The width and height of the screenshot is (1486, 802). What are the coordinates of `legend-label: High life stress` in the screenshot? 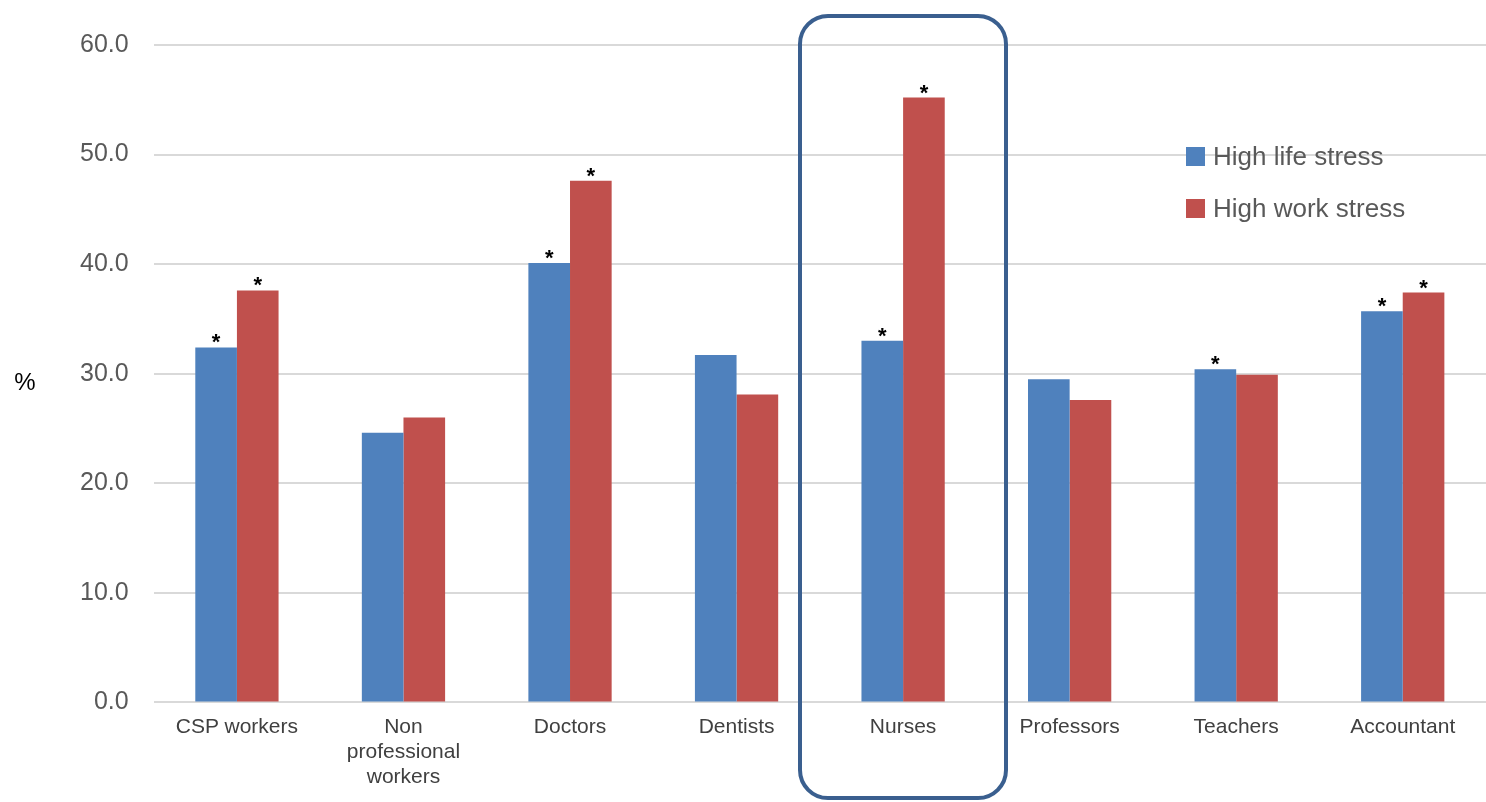 It's located at (1298, 156).